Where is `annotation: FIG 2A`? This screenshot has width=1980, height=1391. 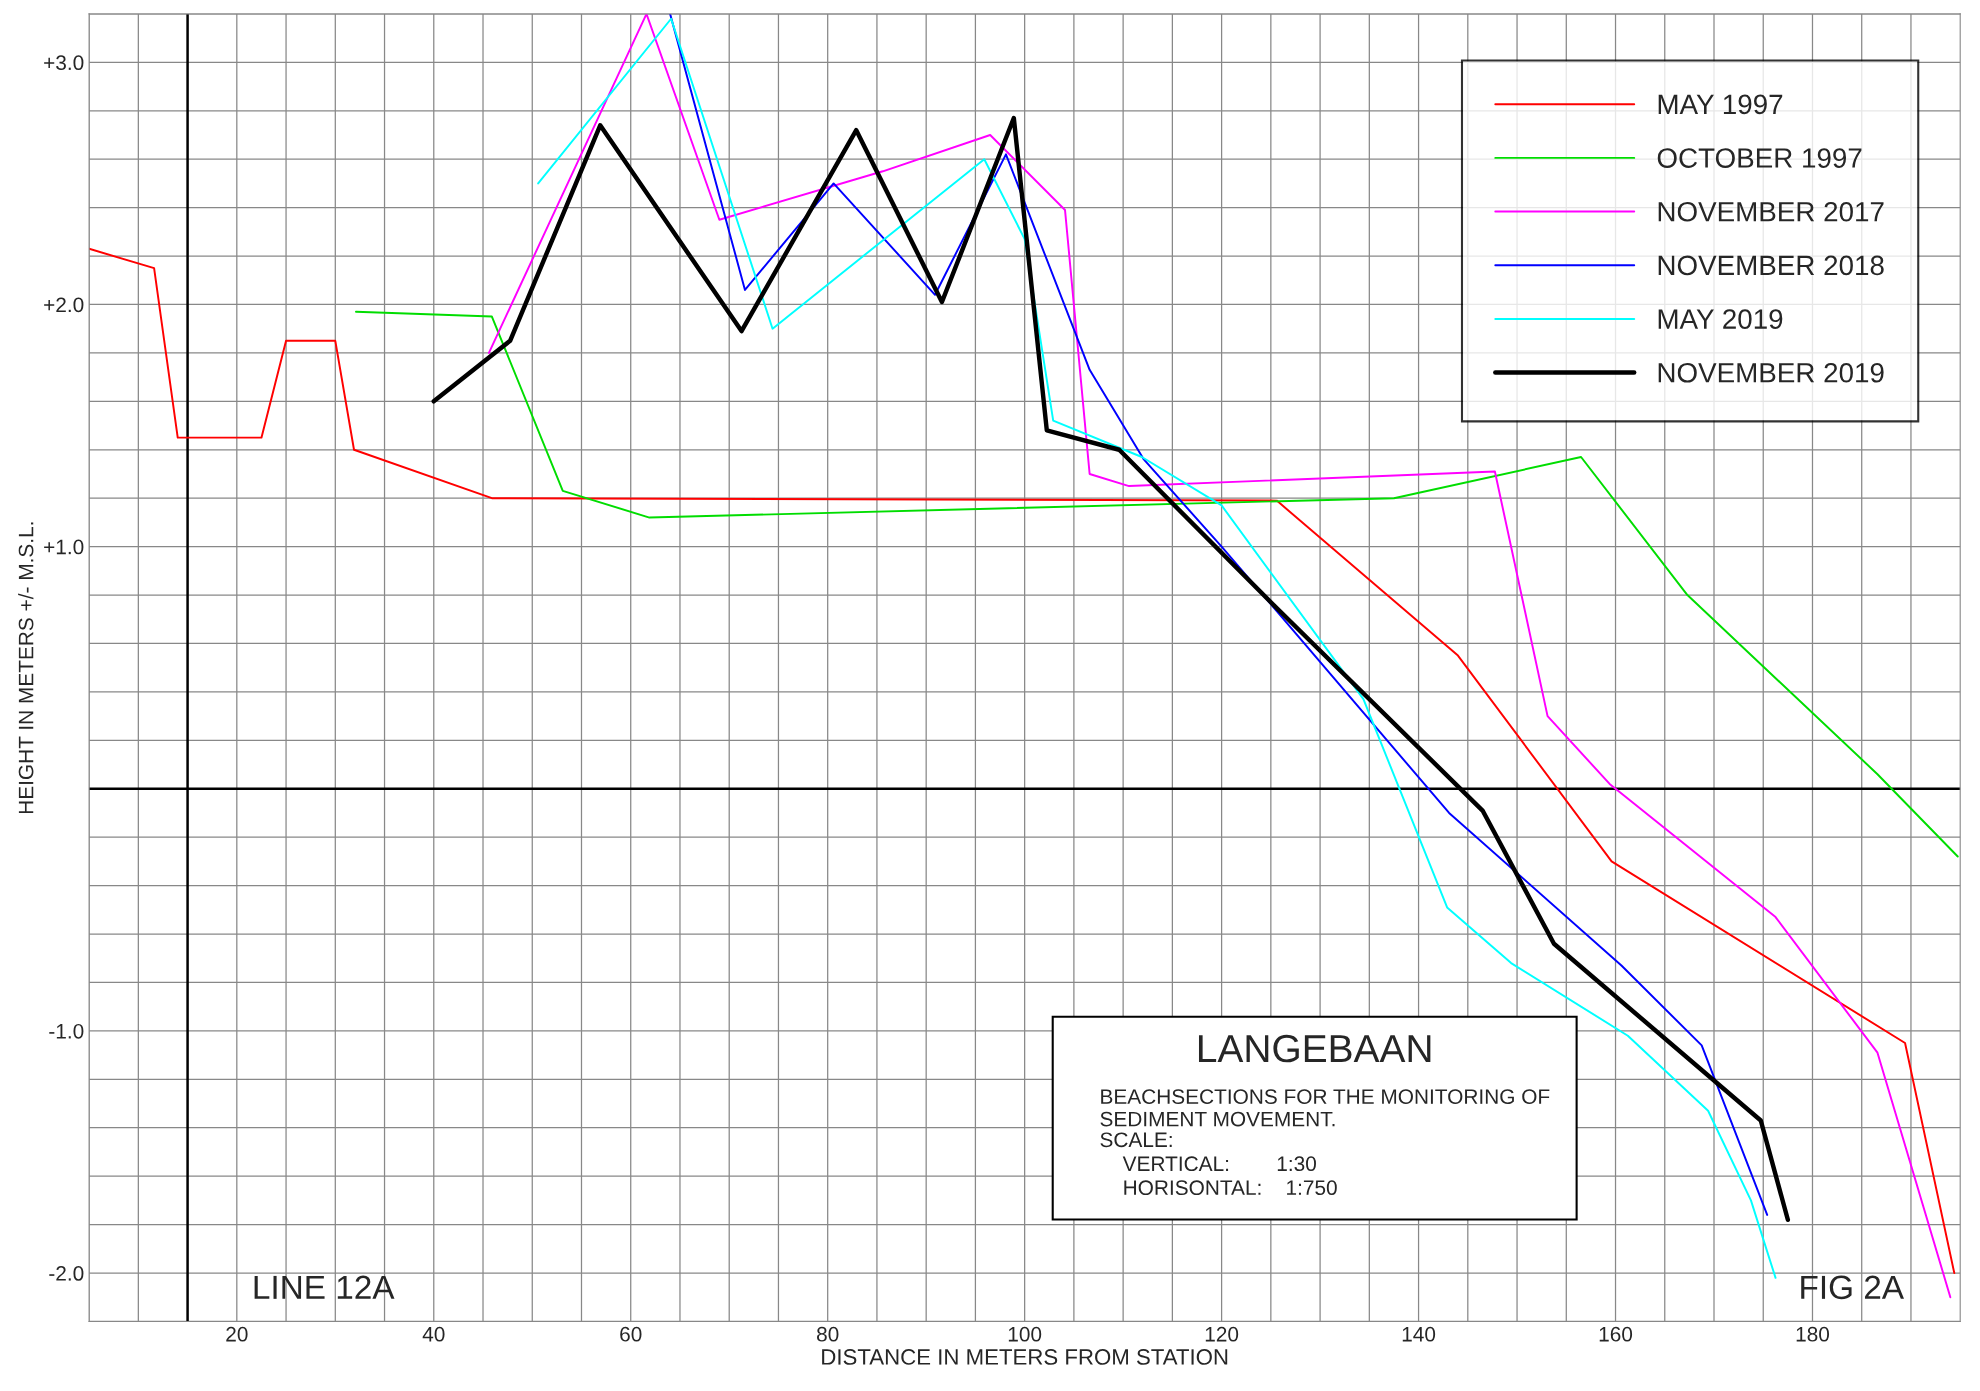 annotation: FIG 2A is located at coordinates (1853, 1287).